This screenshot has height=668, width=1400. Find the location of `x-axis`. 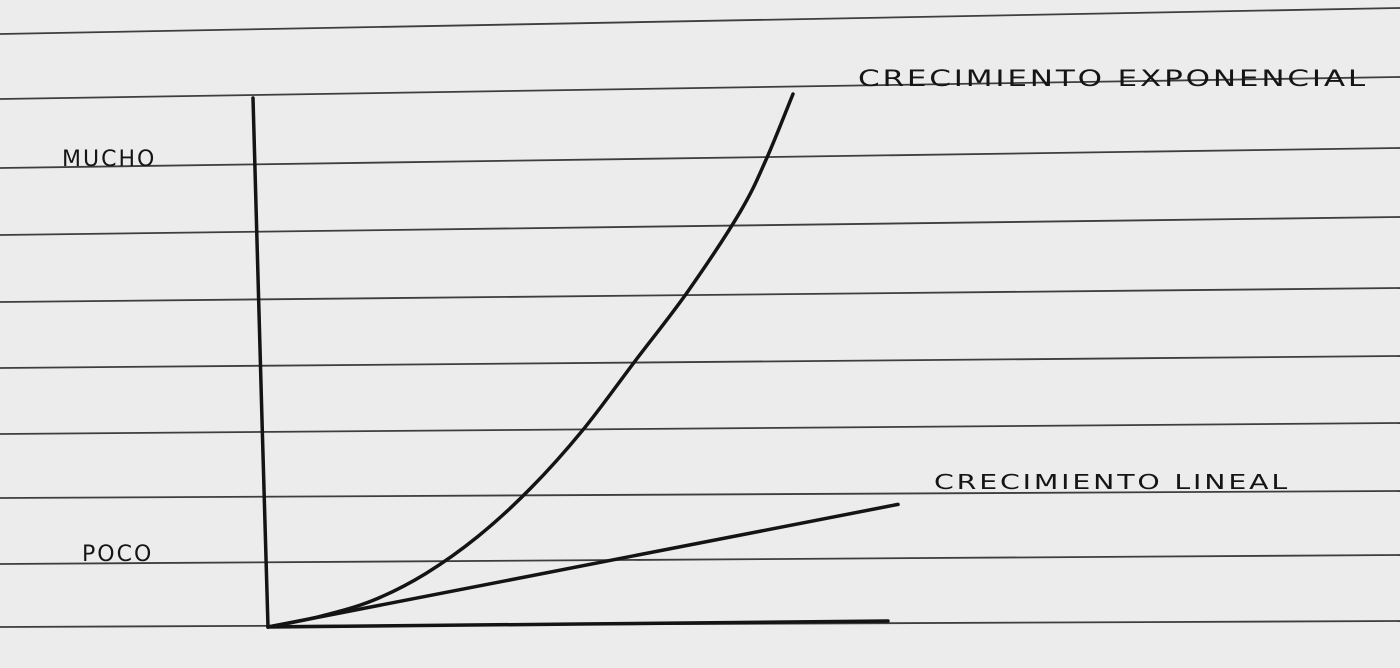

x-axis is located at coordinates (578, 624).